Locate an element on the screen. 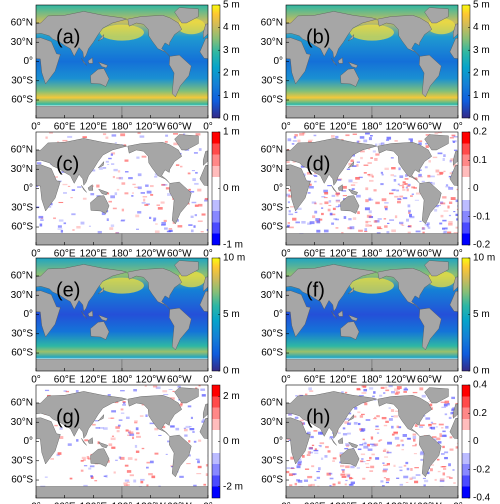 The width and height of the screenshot is (500, 504). lon-tick-label: 120°W is located at coordinates (401, 380).